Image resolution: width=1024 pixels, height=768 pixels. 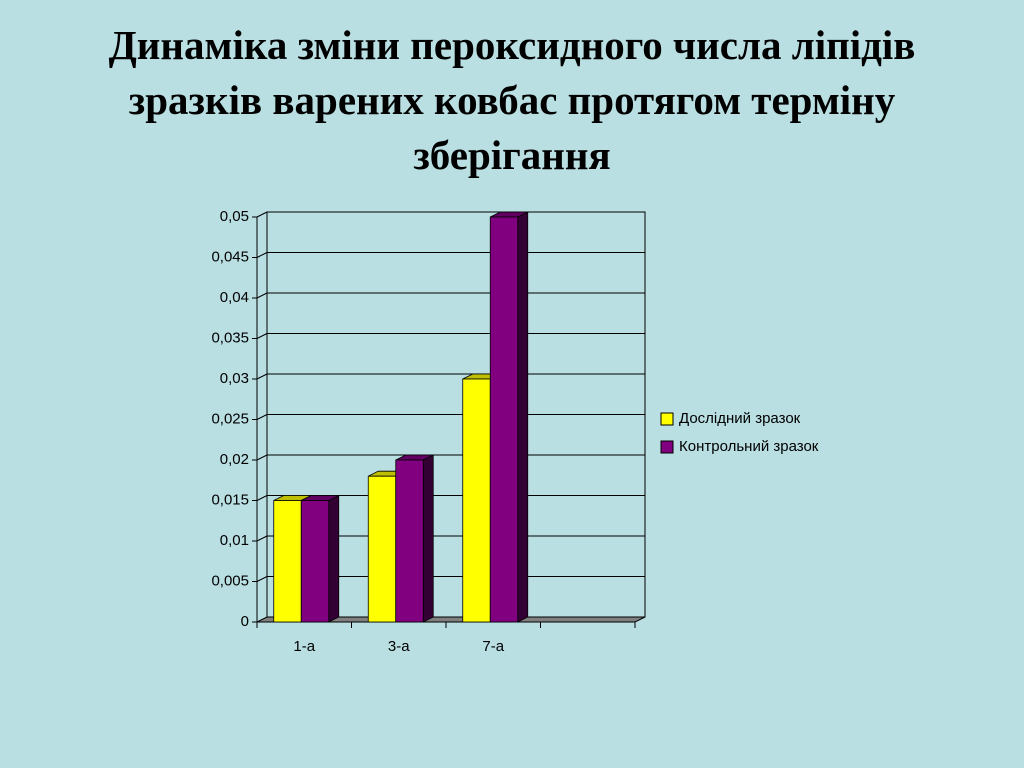 I want to click on y-tick-label: 0,01, so click(x=234, y=540).